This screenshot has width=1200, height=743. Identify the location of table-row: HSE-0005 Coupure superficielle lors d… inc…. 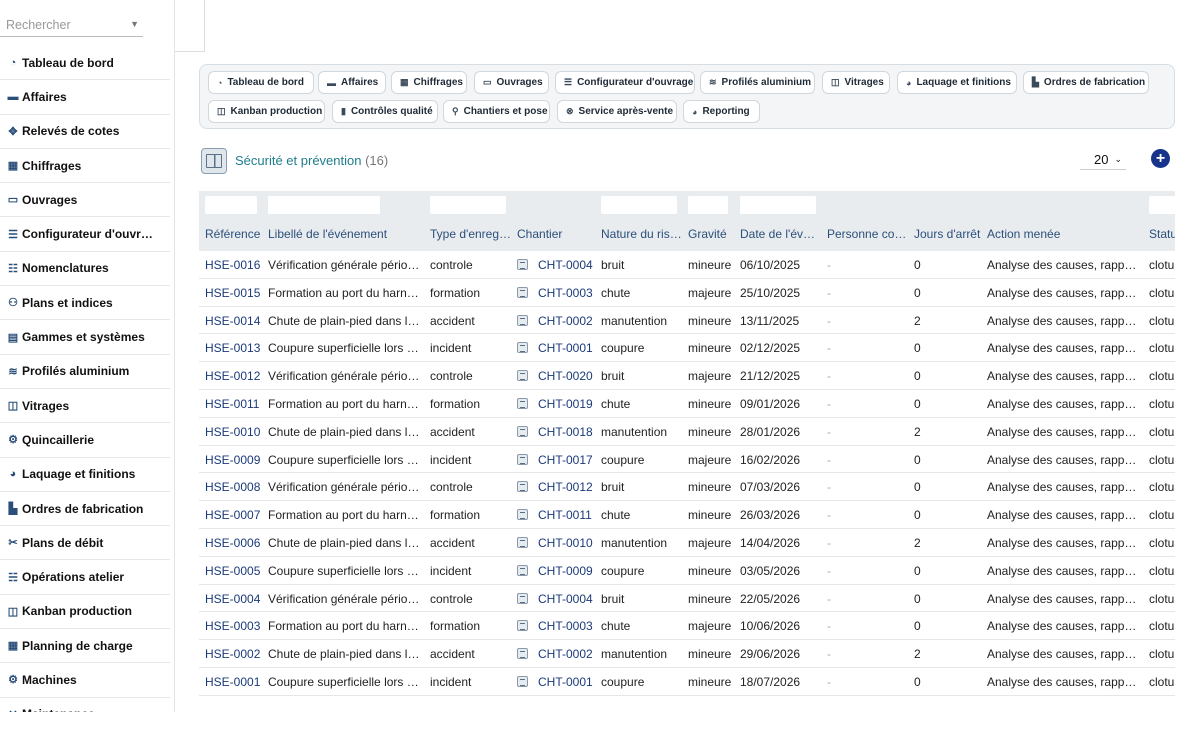
(687, 571).